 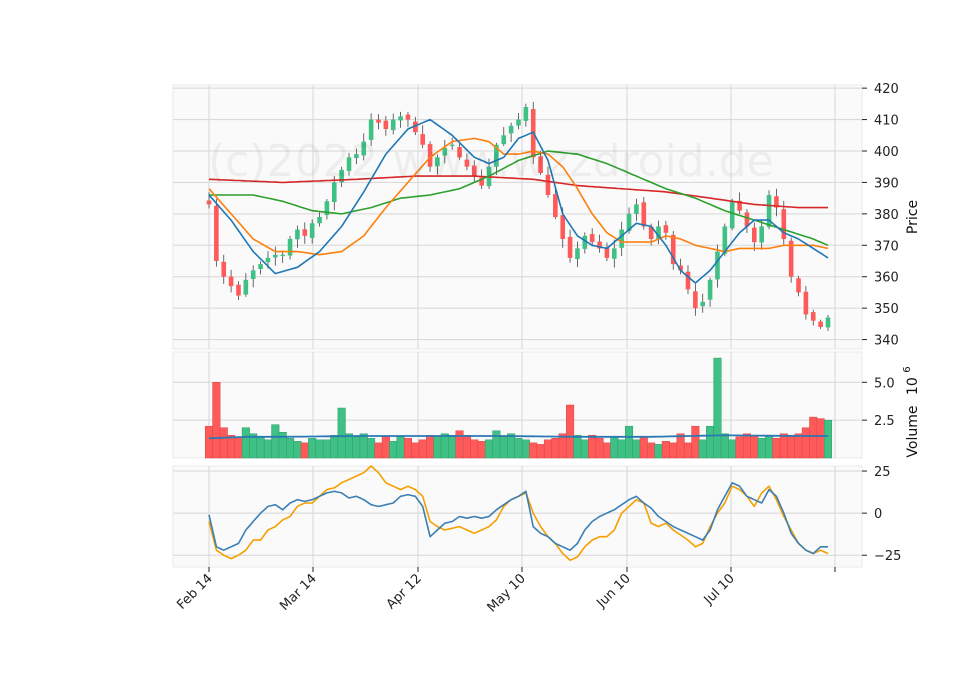 I want to click on price-ytick-label: 410, so click(x=886, y=121).